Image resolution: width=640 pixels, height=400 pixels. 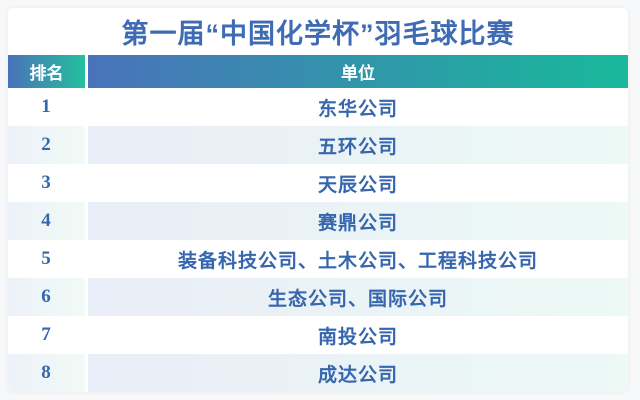 I want to click on unit-cell: 装备科技公司、土木公司、工程科技公司, so click(x=358, y=259).